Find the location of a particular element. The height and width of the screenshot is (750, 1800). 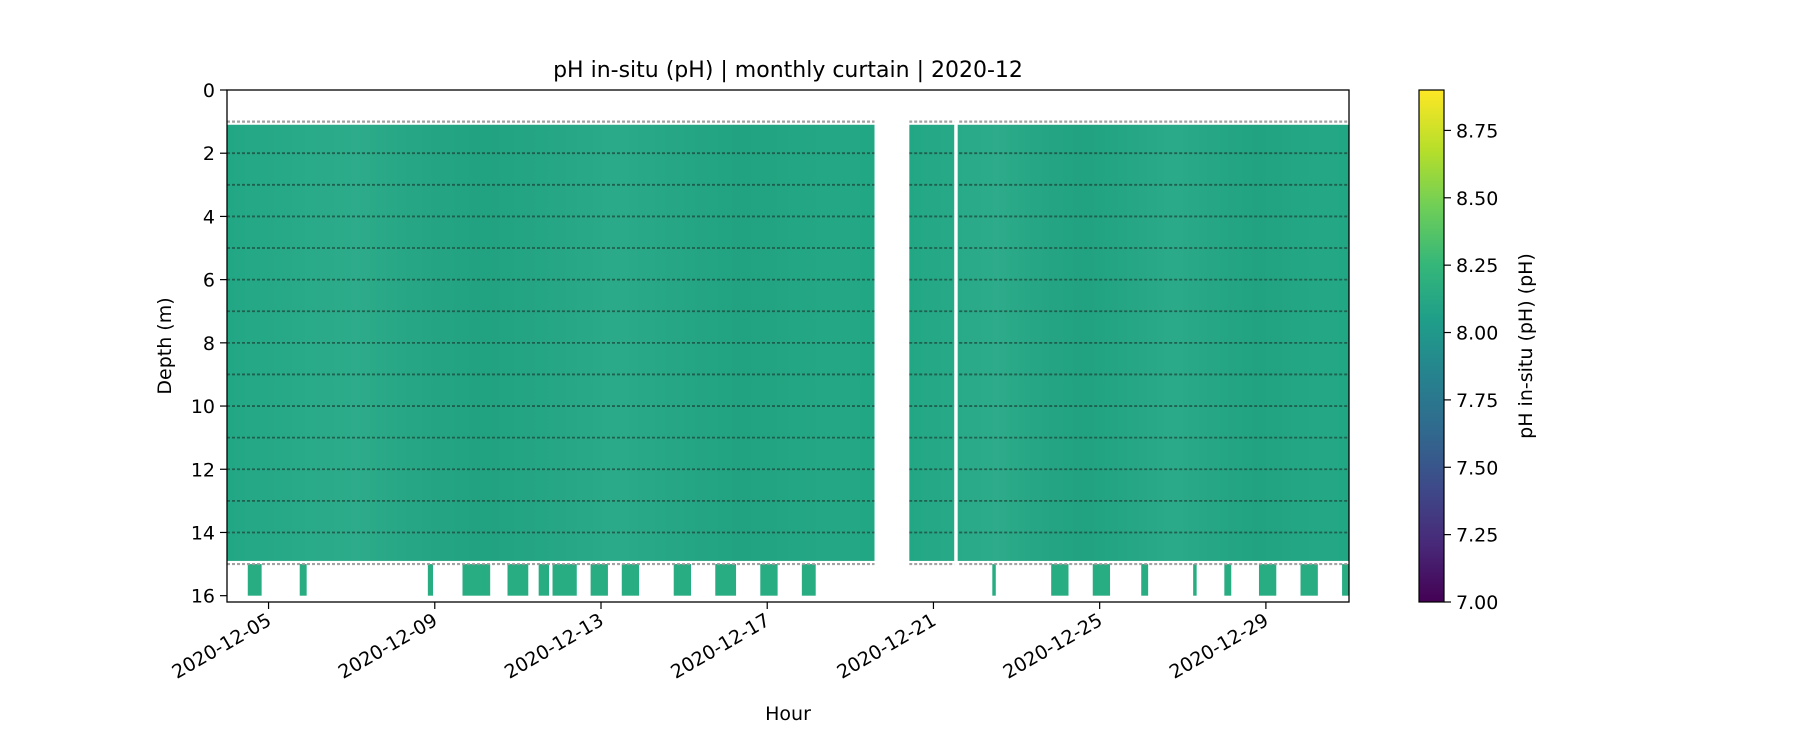

colorbar-tick-label-4: 8.00 is located at coordinates (1477, 334).